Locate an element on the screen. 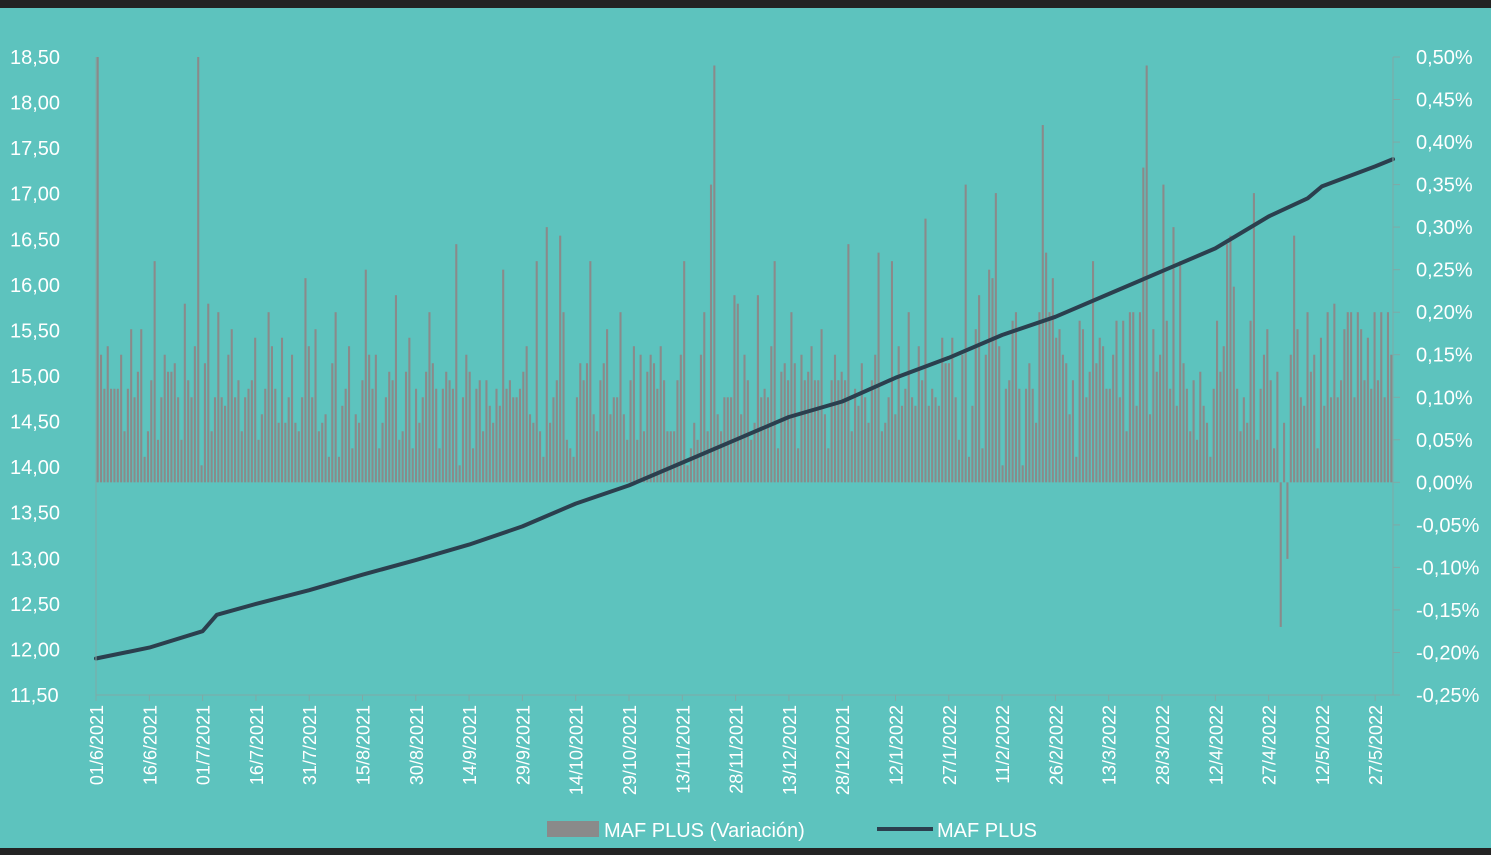 This screenshot has height=855, width=1491. x-tick-label: 01/7/2021 is located at coordinates (204, 745).